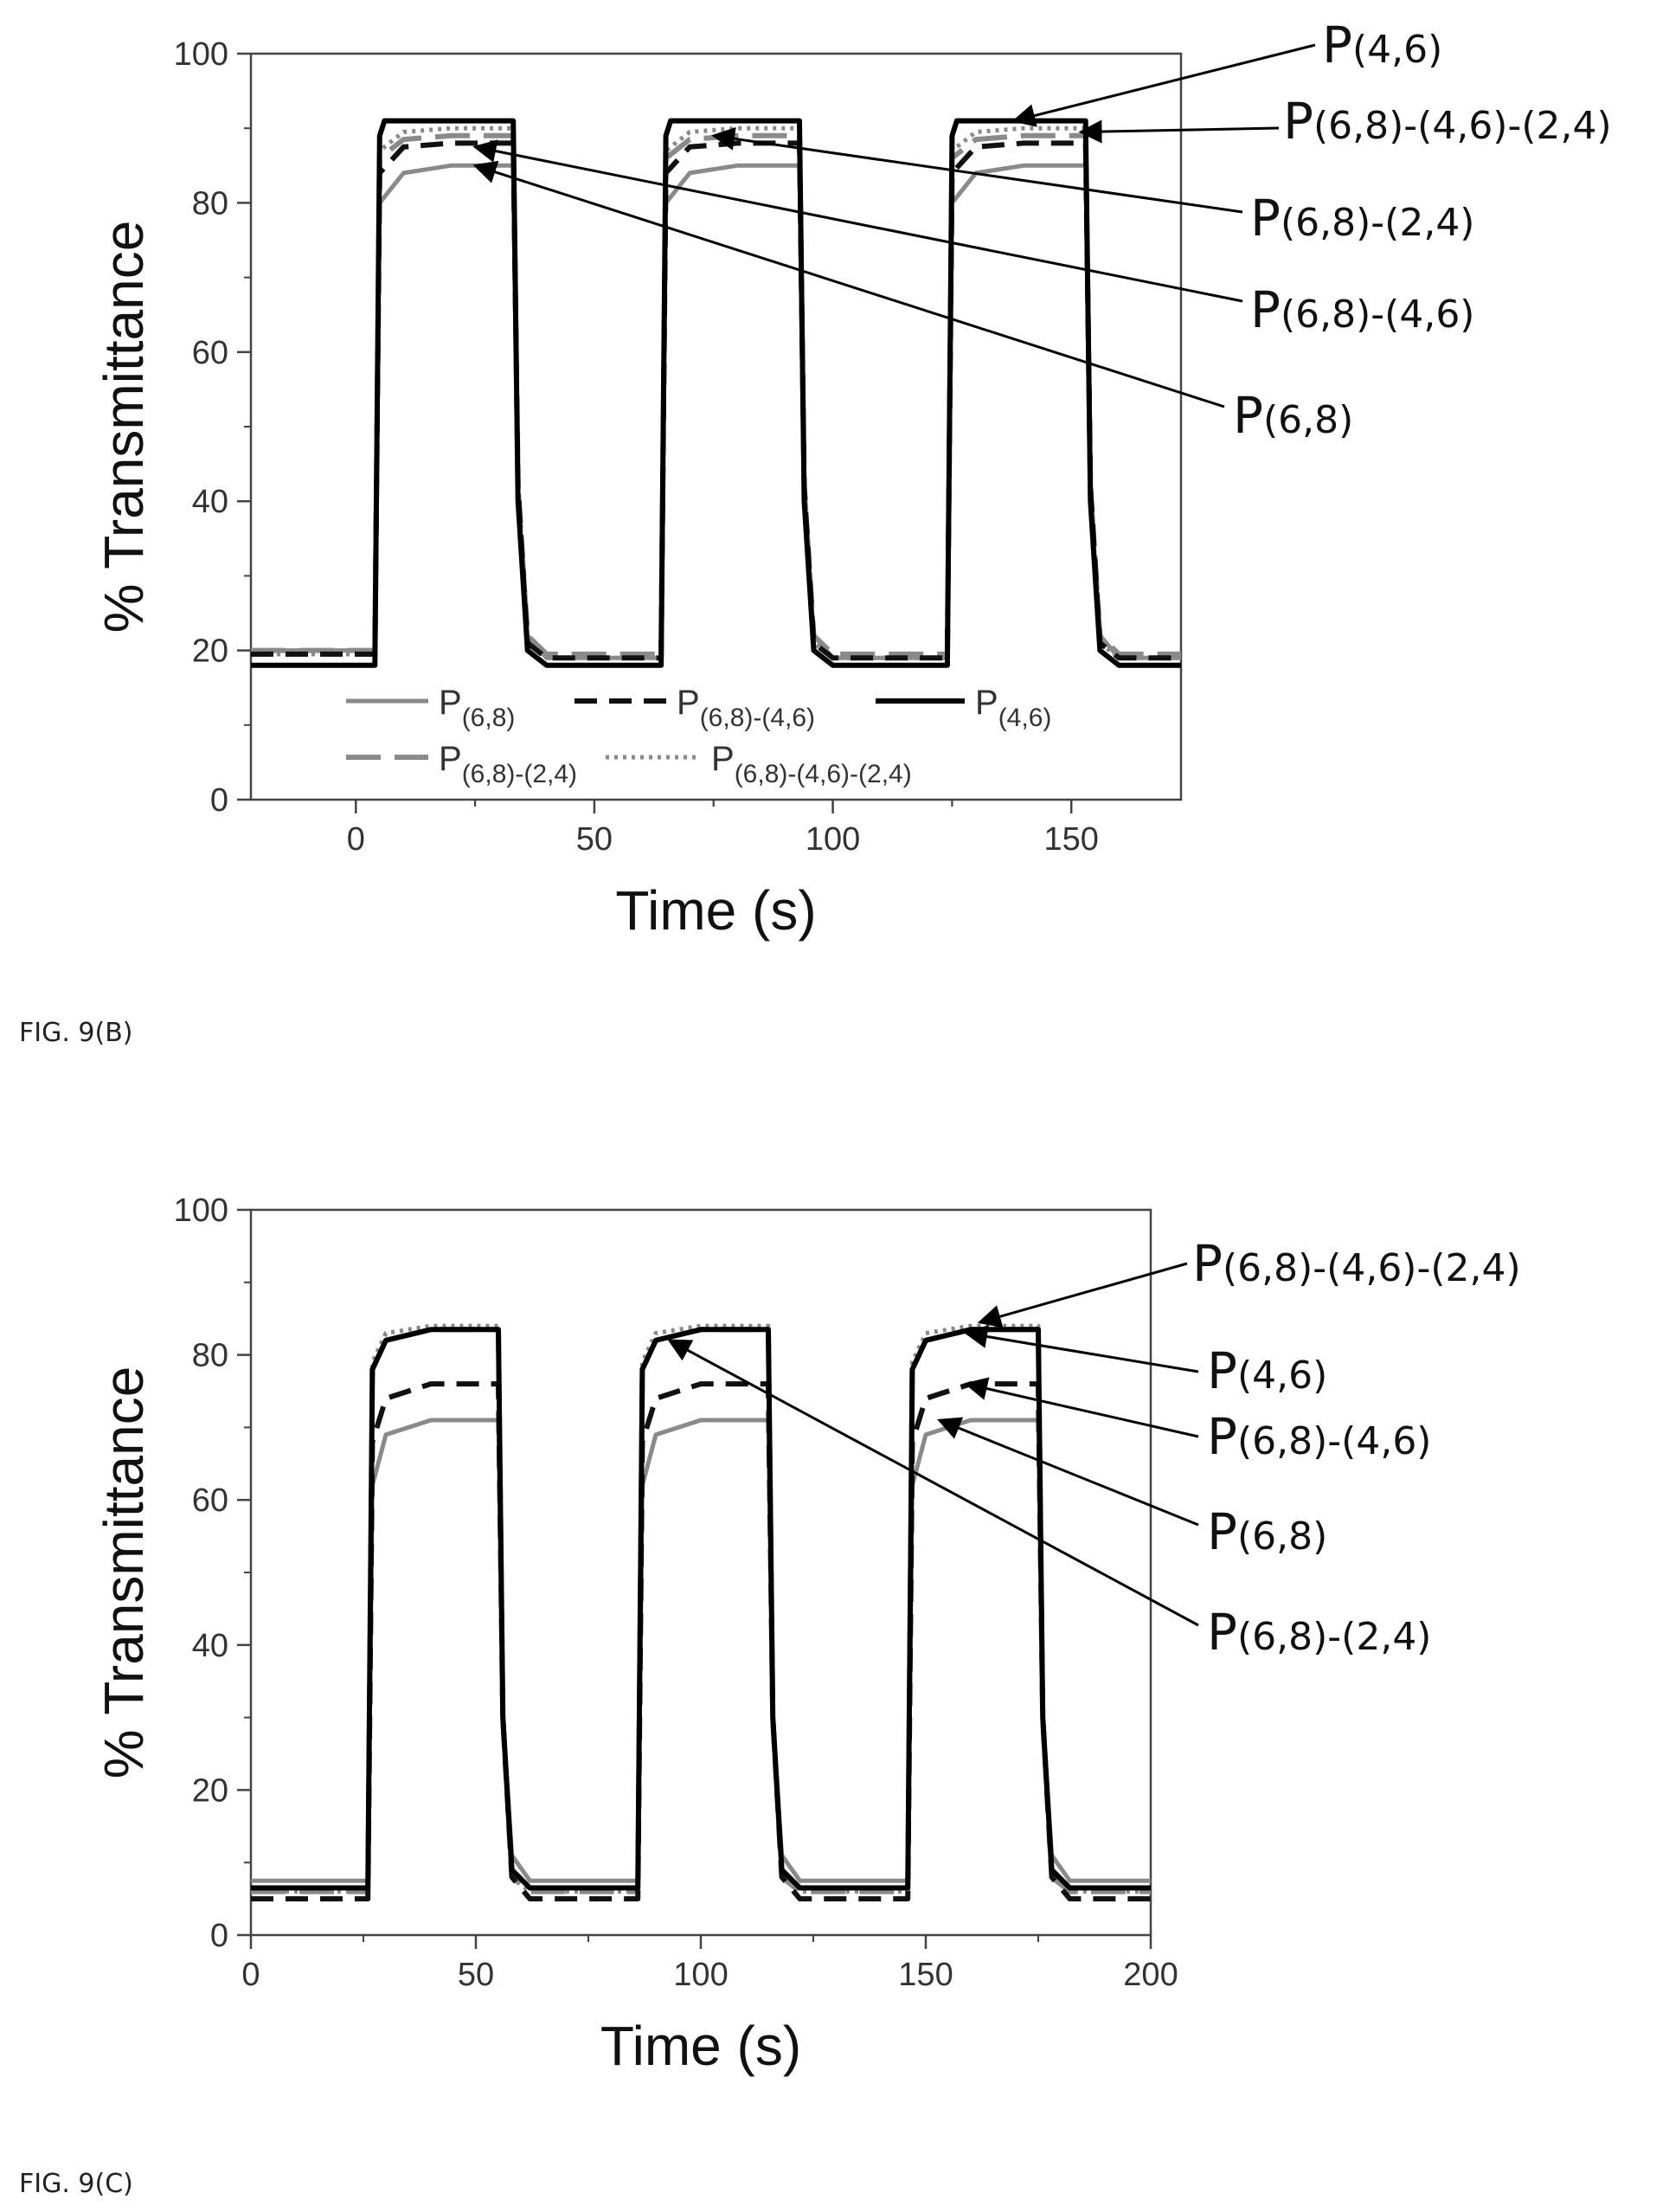 This screenshot has height=2212, width=1669. I want to click on figure-label-9b: FIG. 9(B), so click(76, 1033).